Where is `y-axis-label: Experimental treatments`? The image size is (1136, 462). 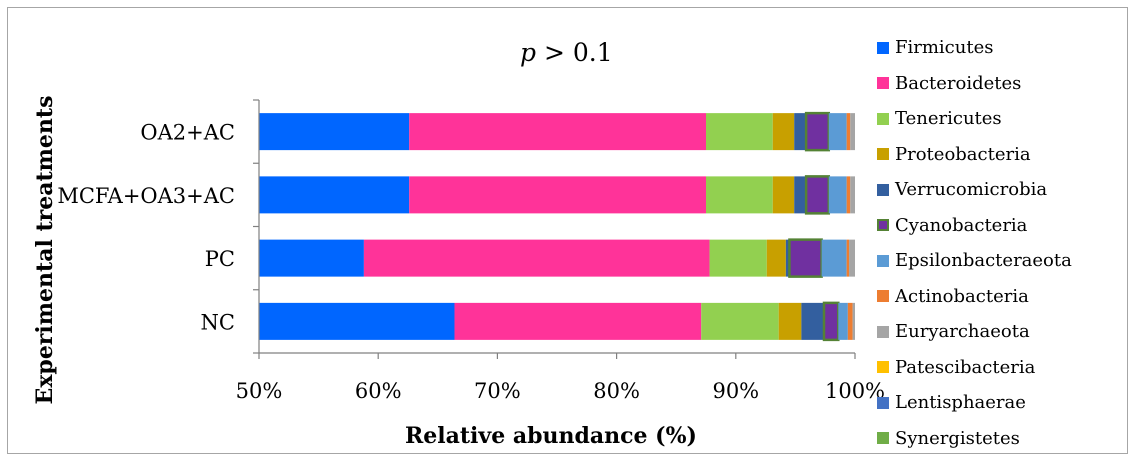 y-axis-label: Experimental treatments is located at coordinates (45, 250).